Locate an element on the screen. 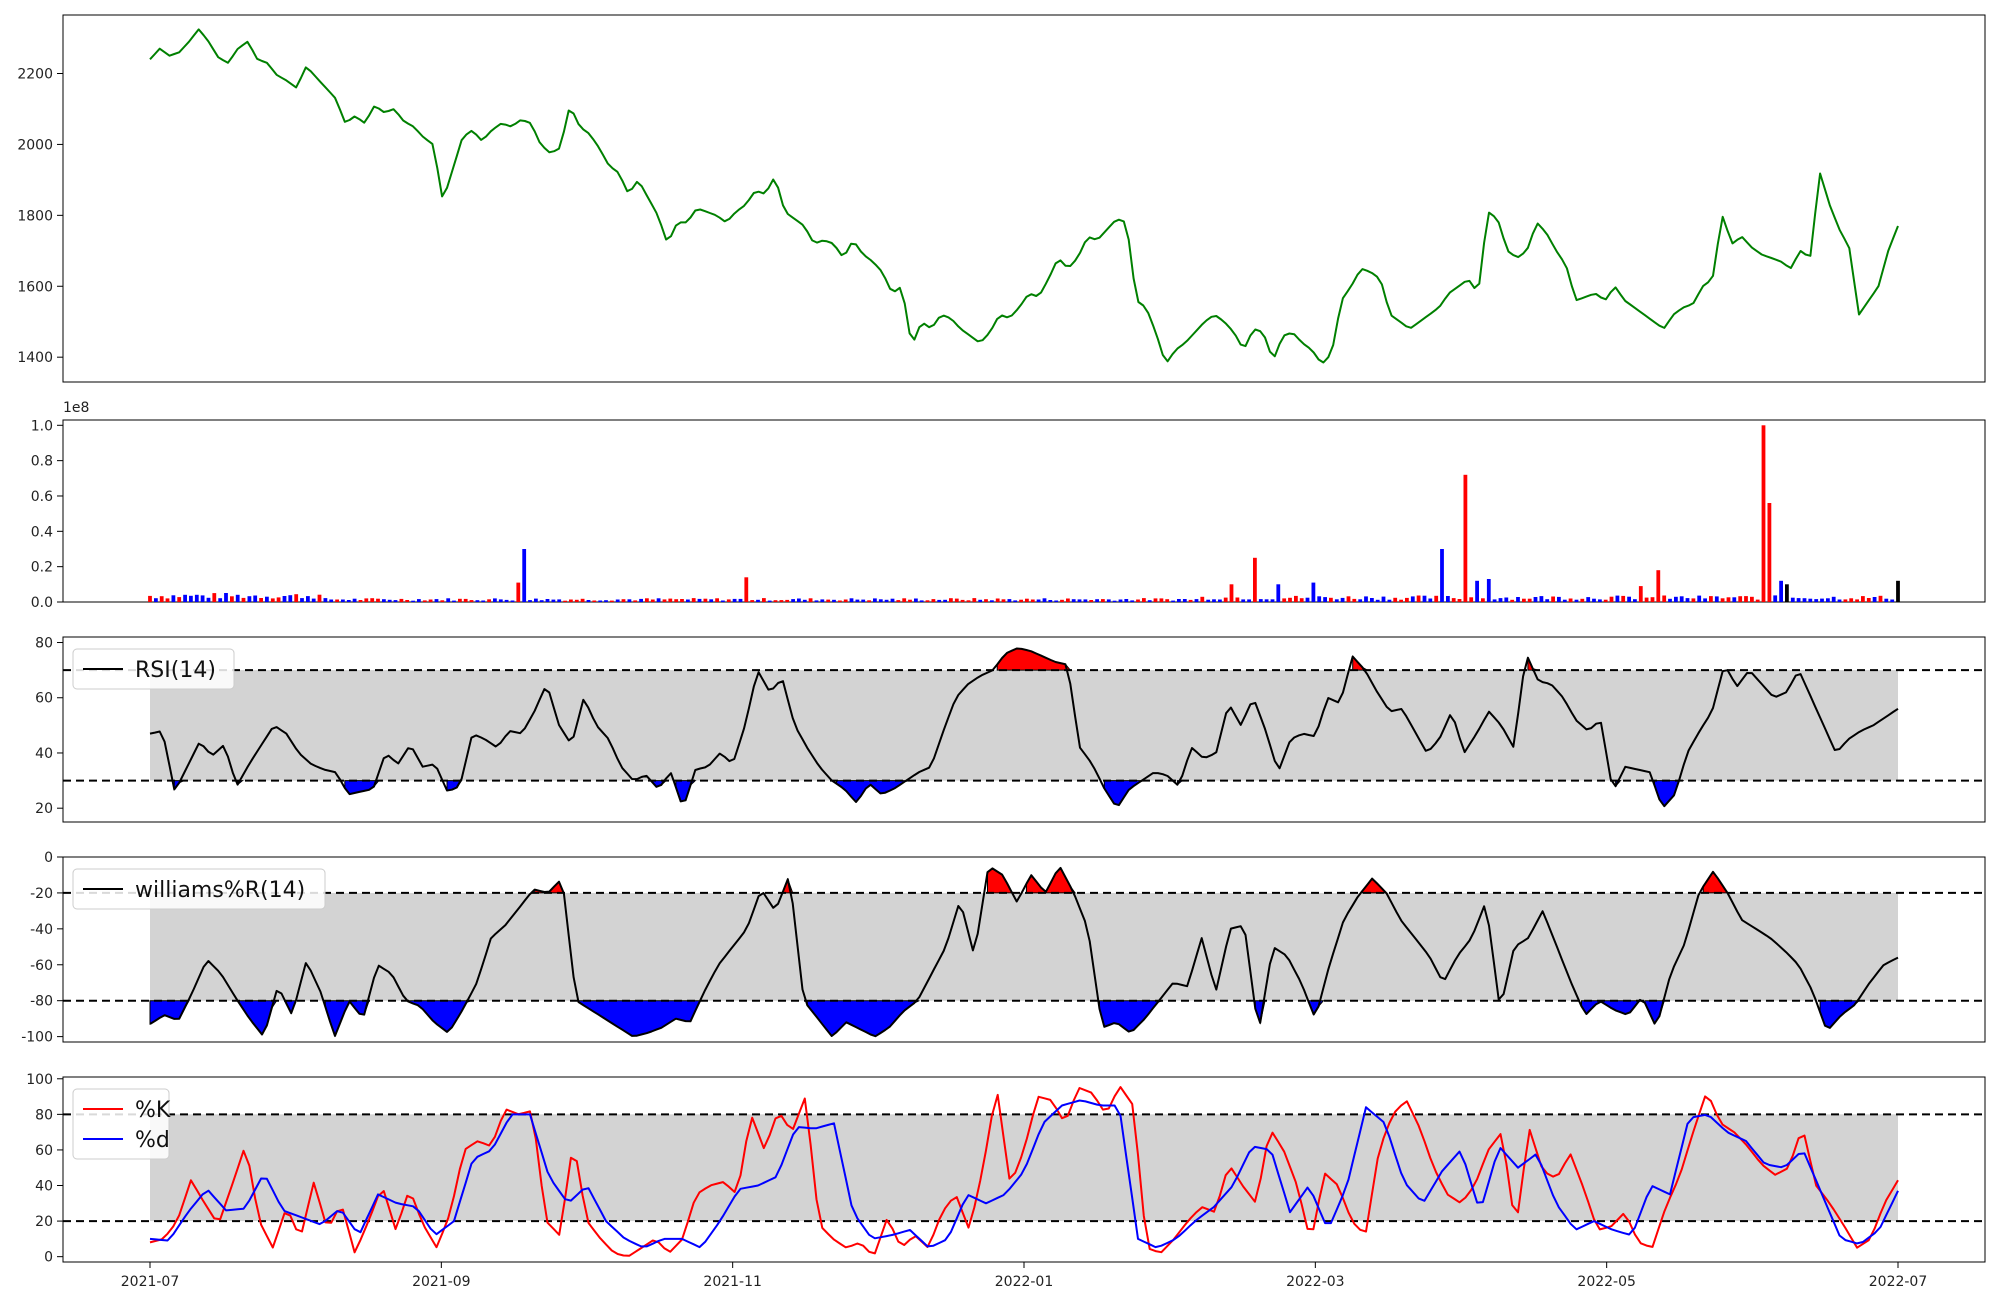 Image resolution: width=2000 pixels, height=1300 pixels. y-tick-label: -100 is located at coordinates (37, 1038).